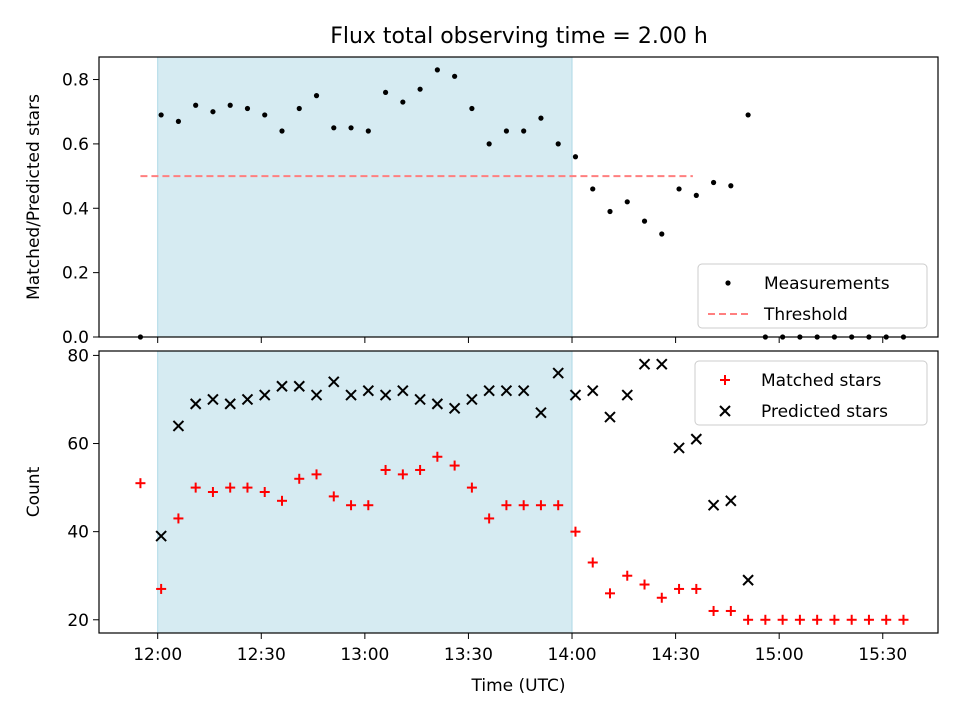 This screenshot has width=960, height=720. What do you see at coordinates (882, 655) in the screenshot?
I see `x-tick-label: 15:30` at bounding box center [882, 655].